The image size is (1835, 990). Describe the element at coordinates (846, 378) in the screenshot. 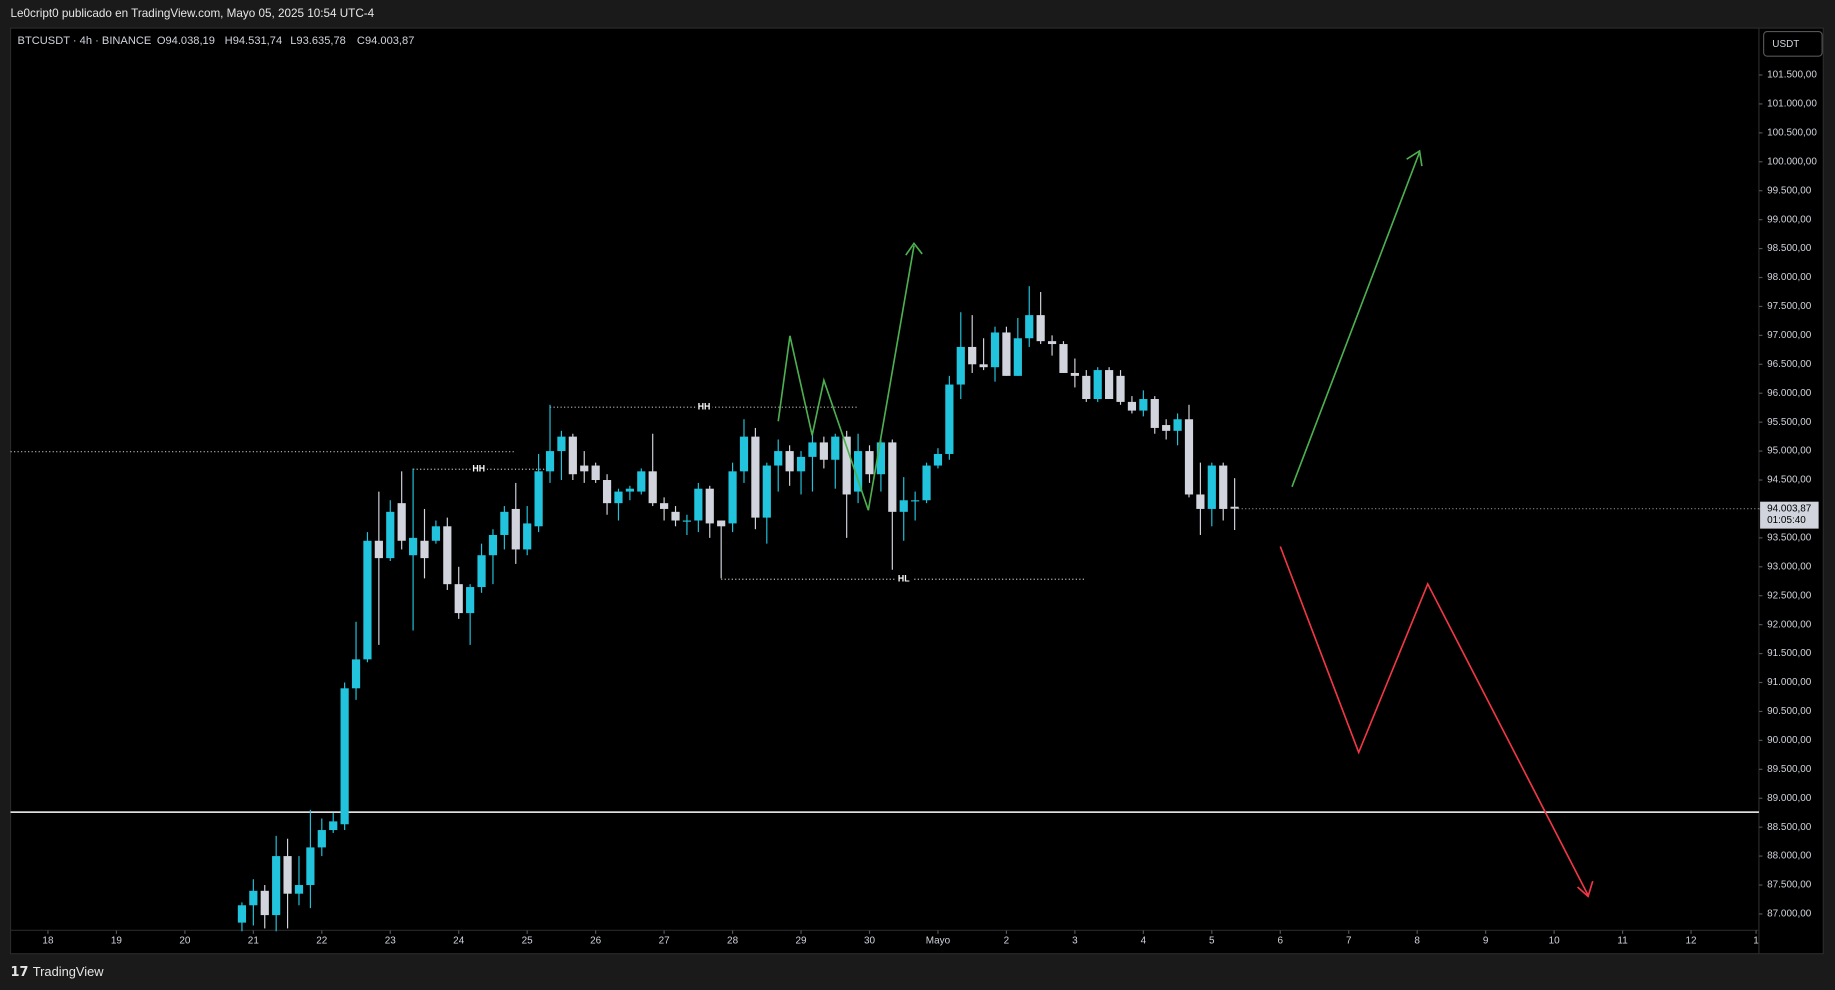

I see `drawing-green-zigzag` at that location.